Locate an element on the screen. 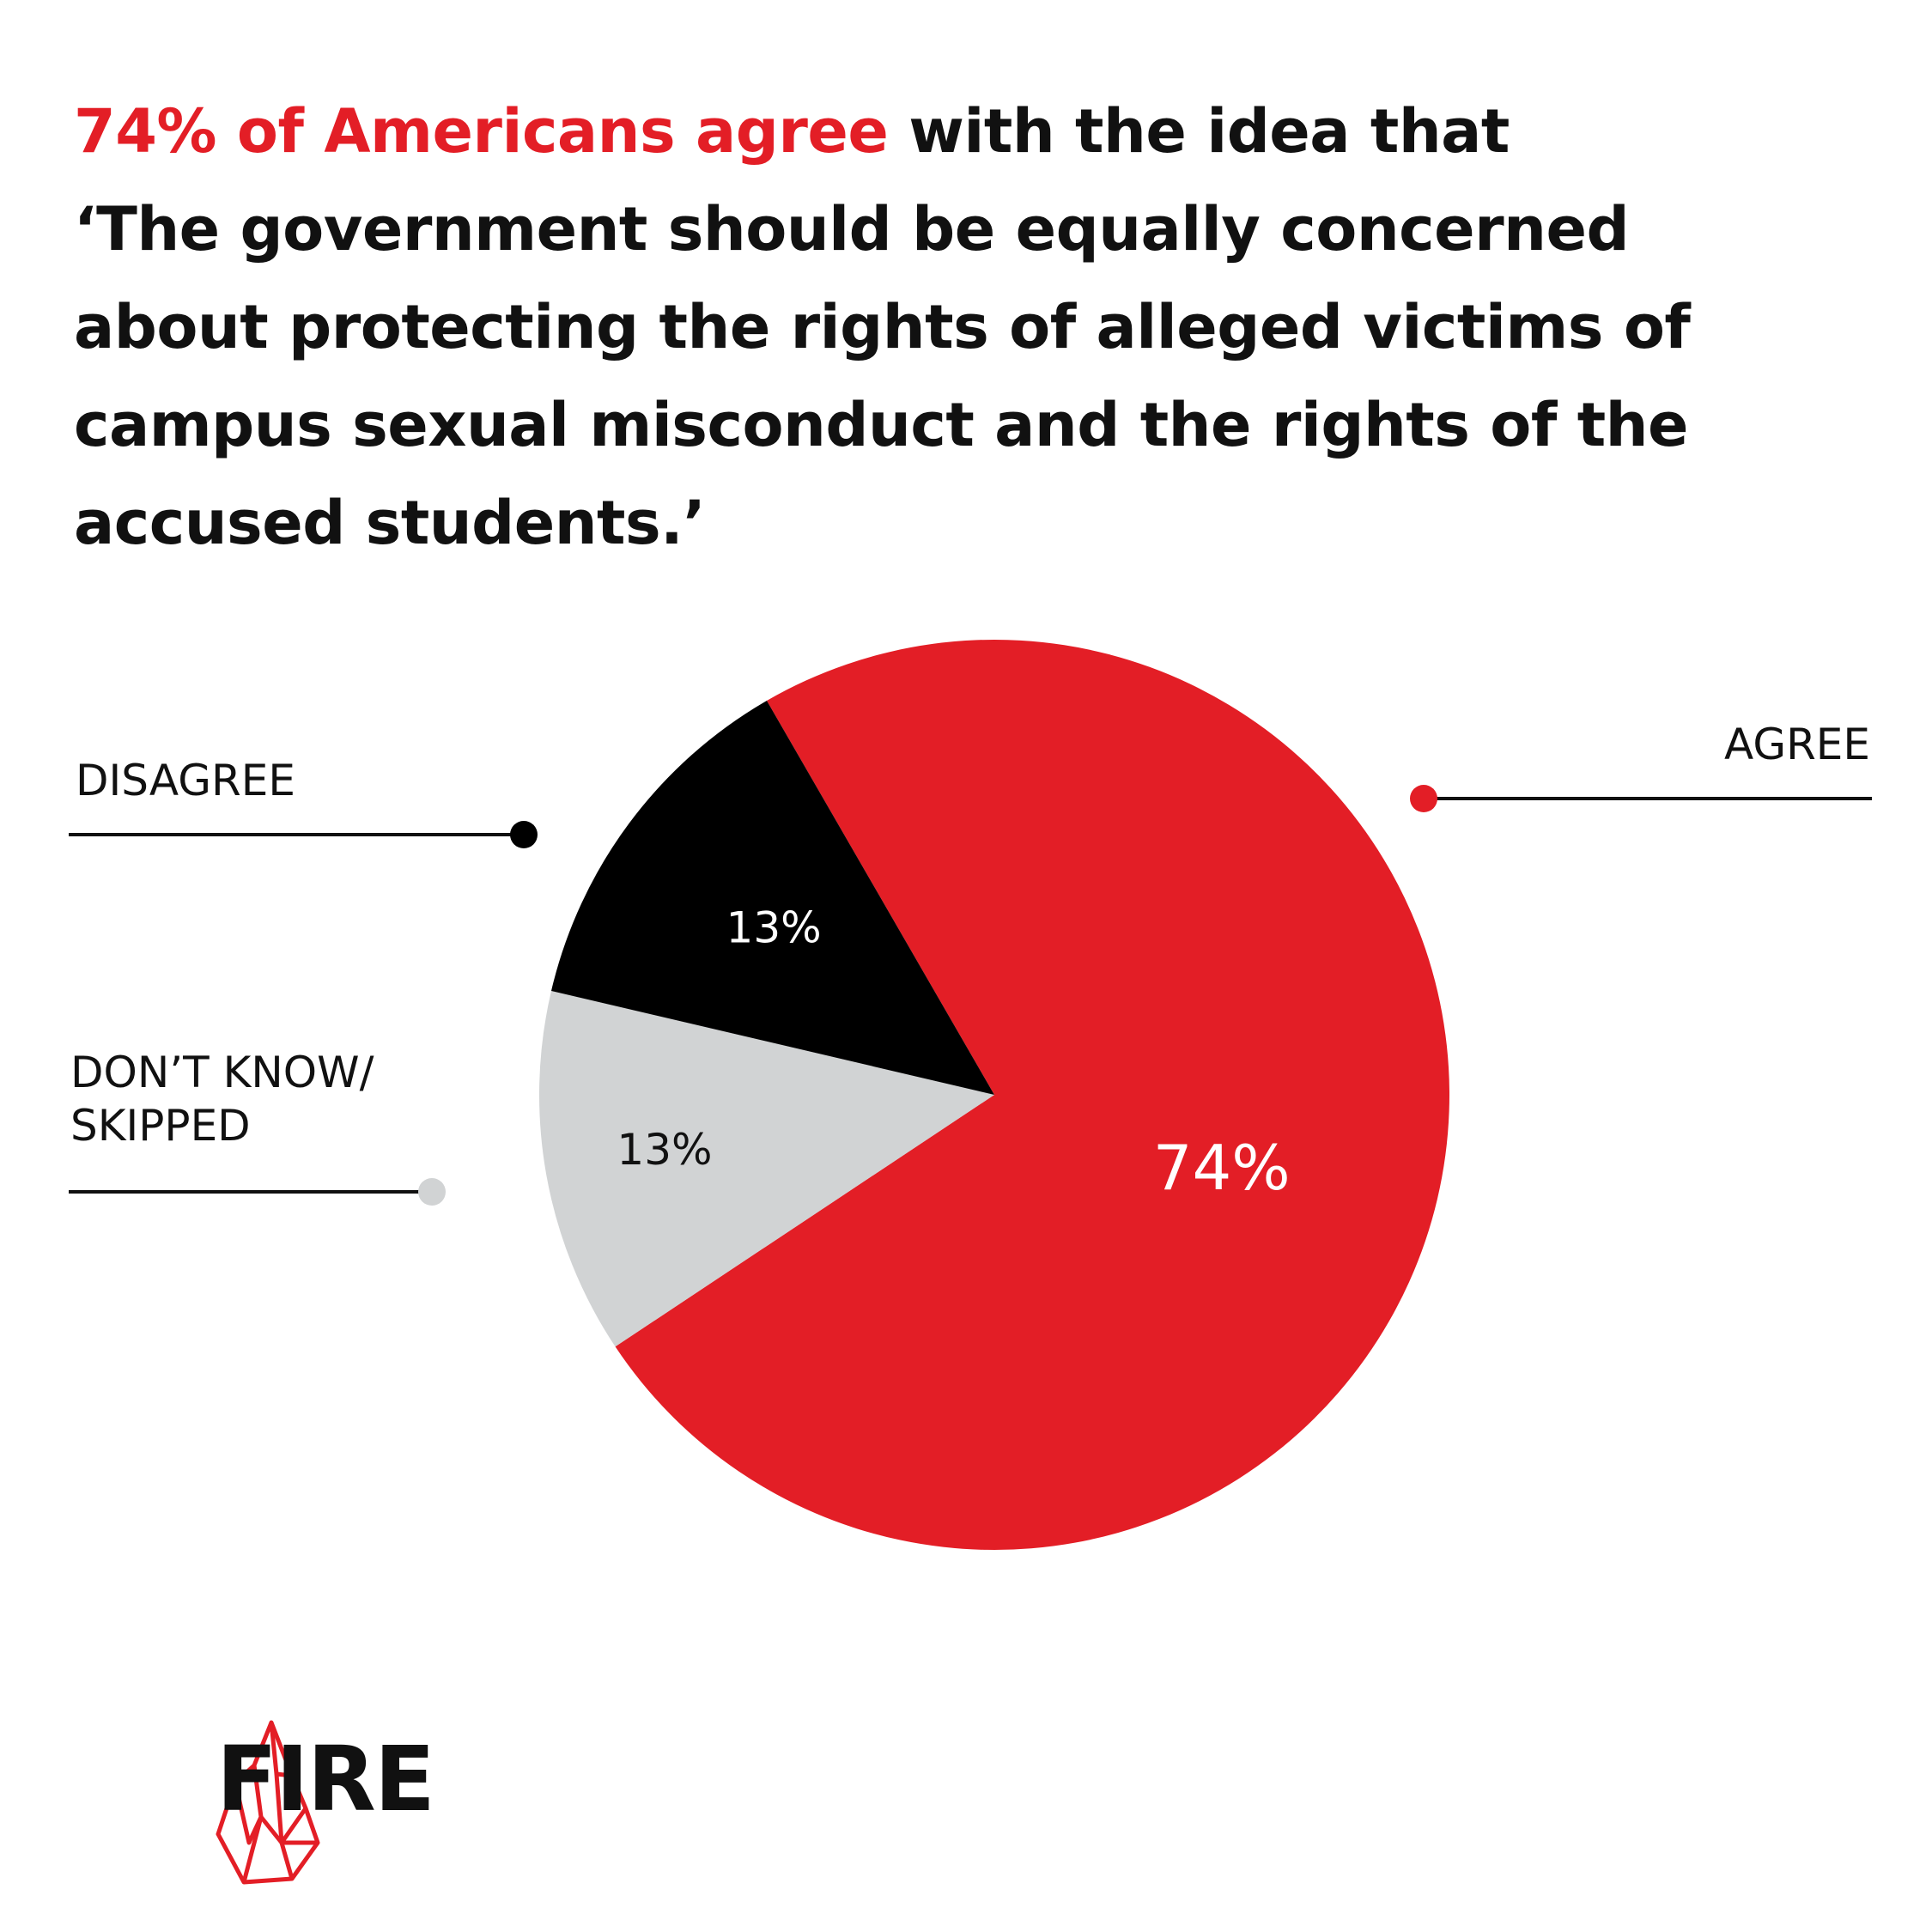  headline-line-5: accused students.’ is located at coordinates (390, 523).